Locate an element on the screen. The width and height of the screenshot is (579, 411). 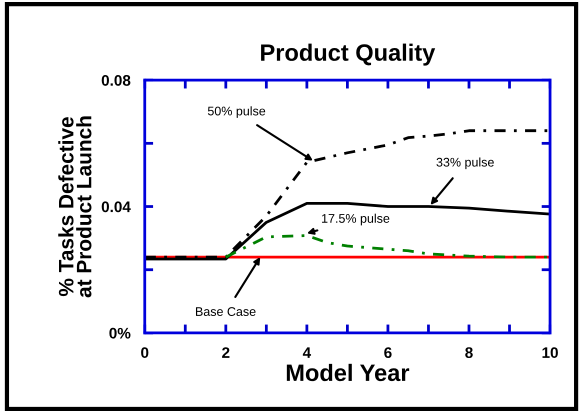
annotation: 17.5% pulse is located at coordinates (356, 220).